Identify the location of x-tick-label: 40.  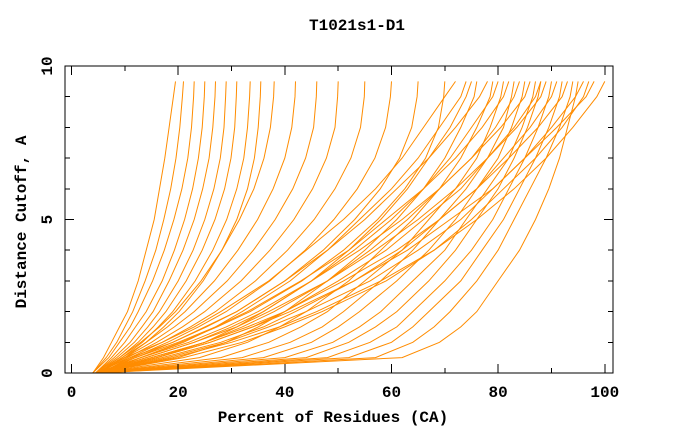
(284, 393).